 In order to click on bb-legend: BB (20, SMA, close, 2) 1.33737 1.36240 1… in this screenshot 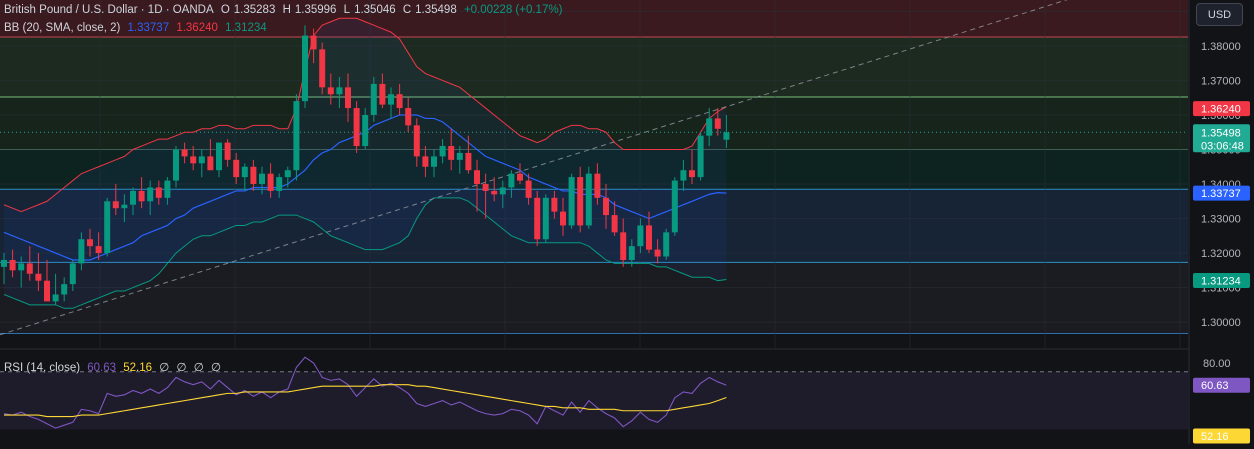, I will do `click(137, 28)`.